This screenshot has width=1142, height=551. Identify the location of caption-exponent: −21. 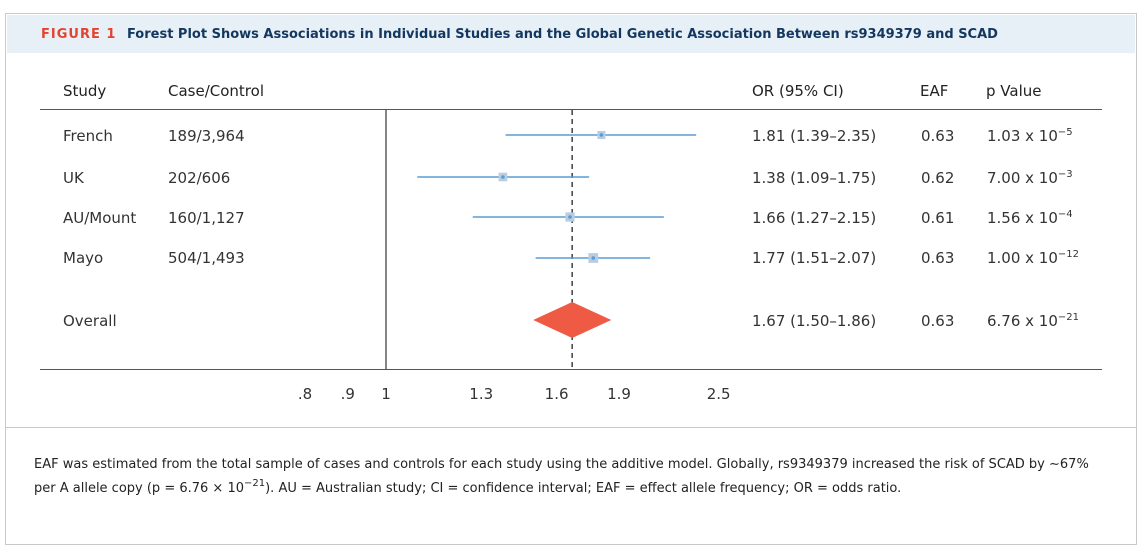
(255, 483).